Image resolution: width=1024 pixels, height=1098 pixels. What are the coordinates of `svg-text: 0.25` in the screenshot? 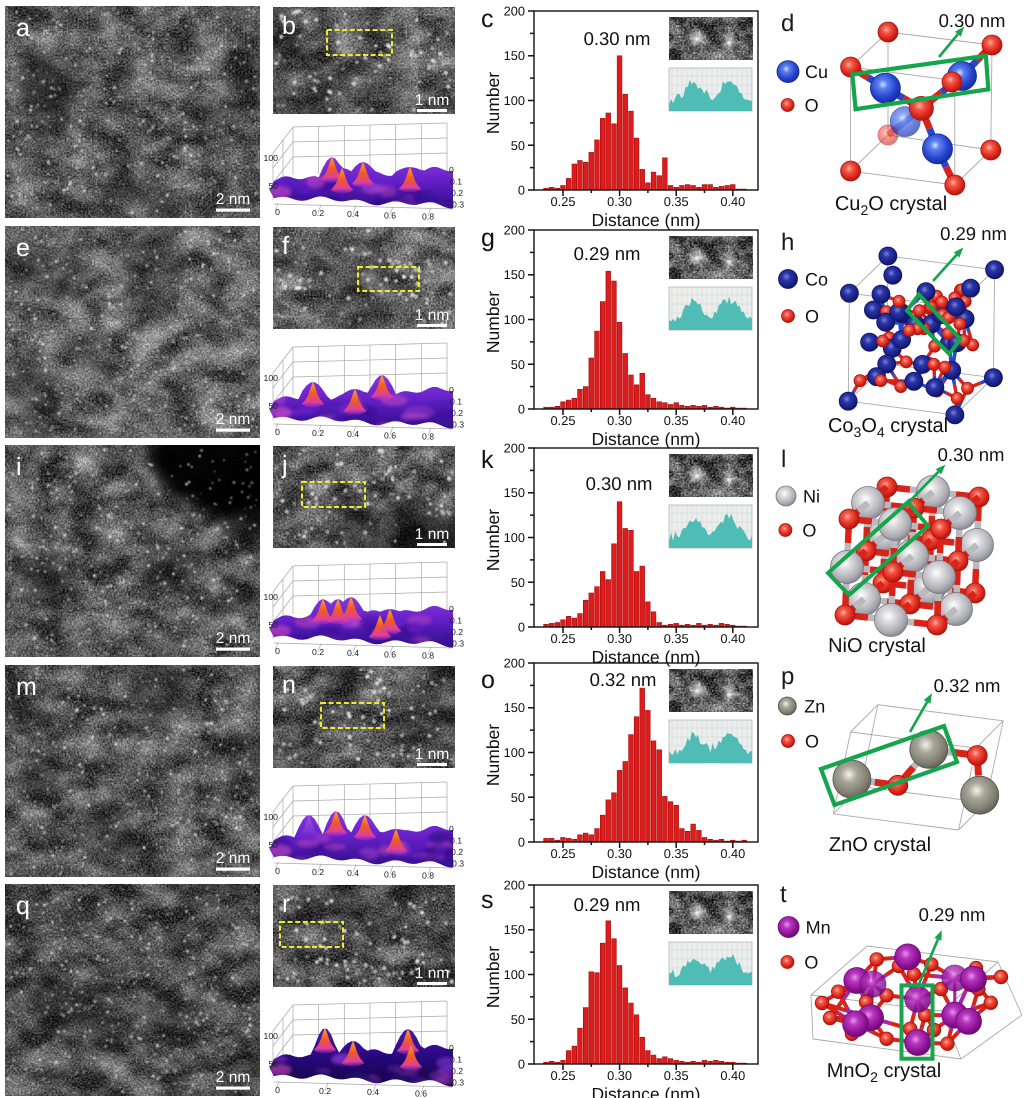 It's located at (563, 201).